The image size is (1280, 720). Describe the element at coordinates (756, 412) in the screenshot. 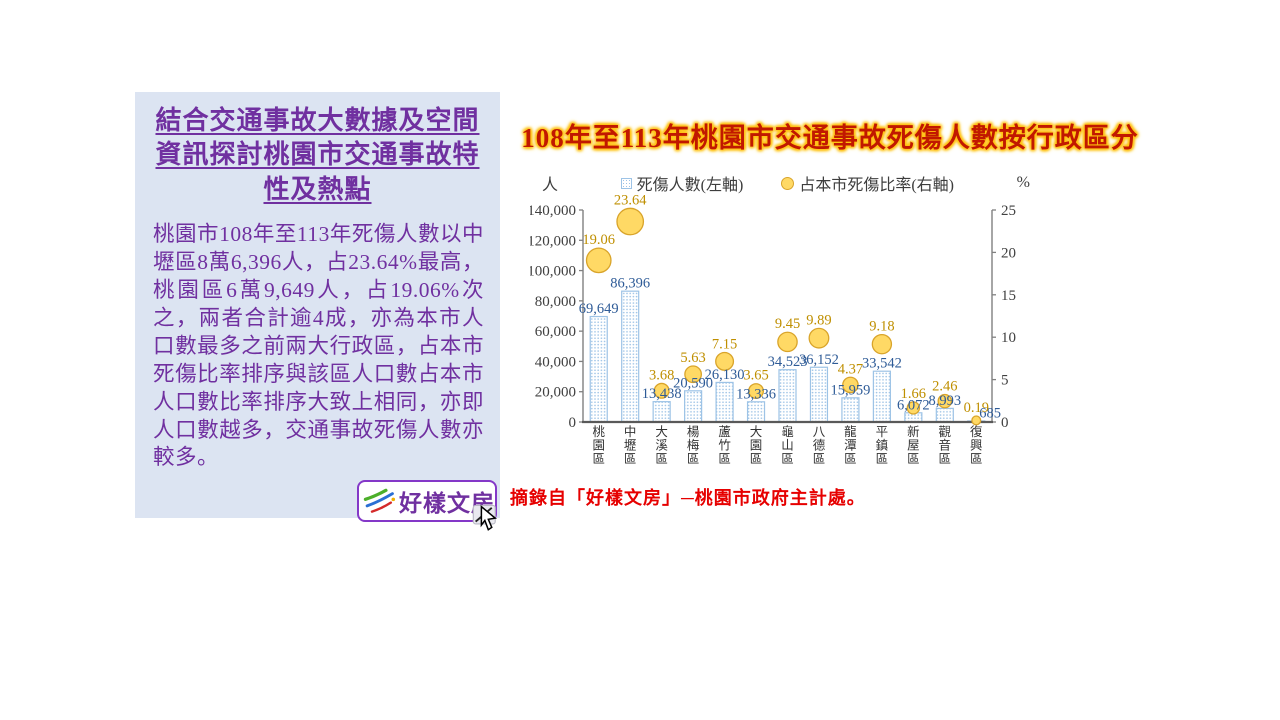

I see `bar-大園區` at that location.